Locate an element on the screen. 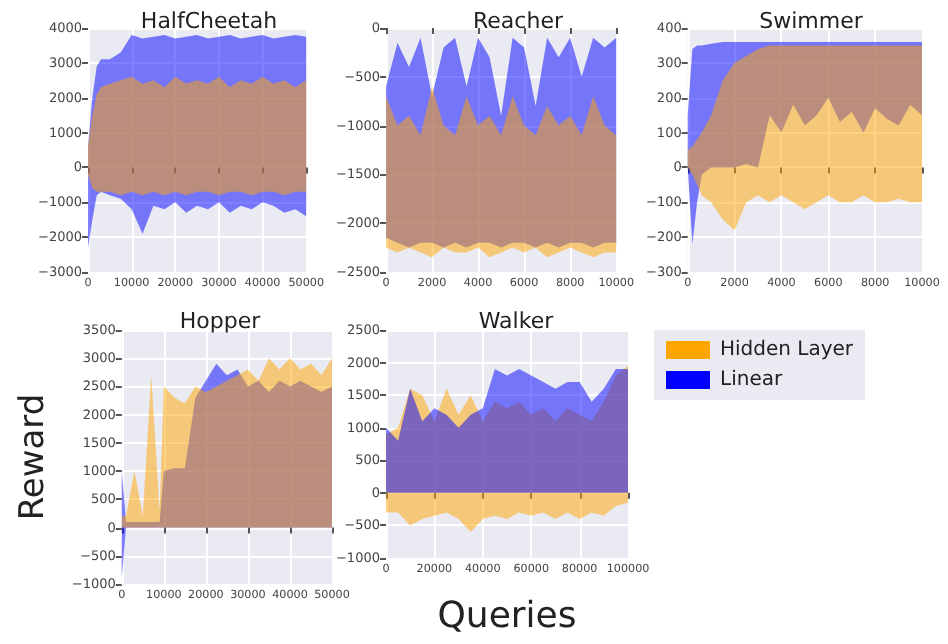 The height and width of the screenshot is (644, 948). chart-title: Reacher is located at coordinates (518, 21).